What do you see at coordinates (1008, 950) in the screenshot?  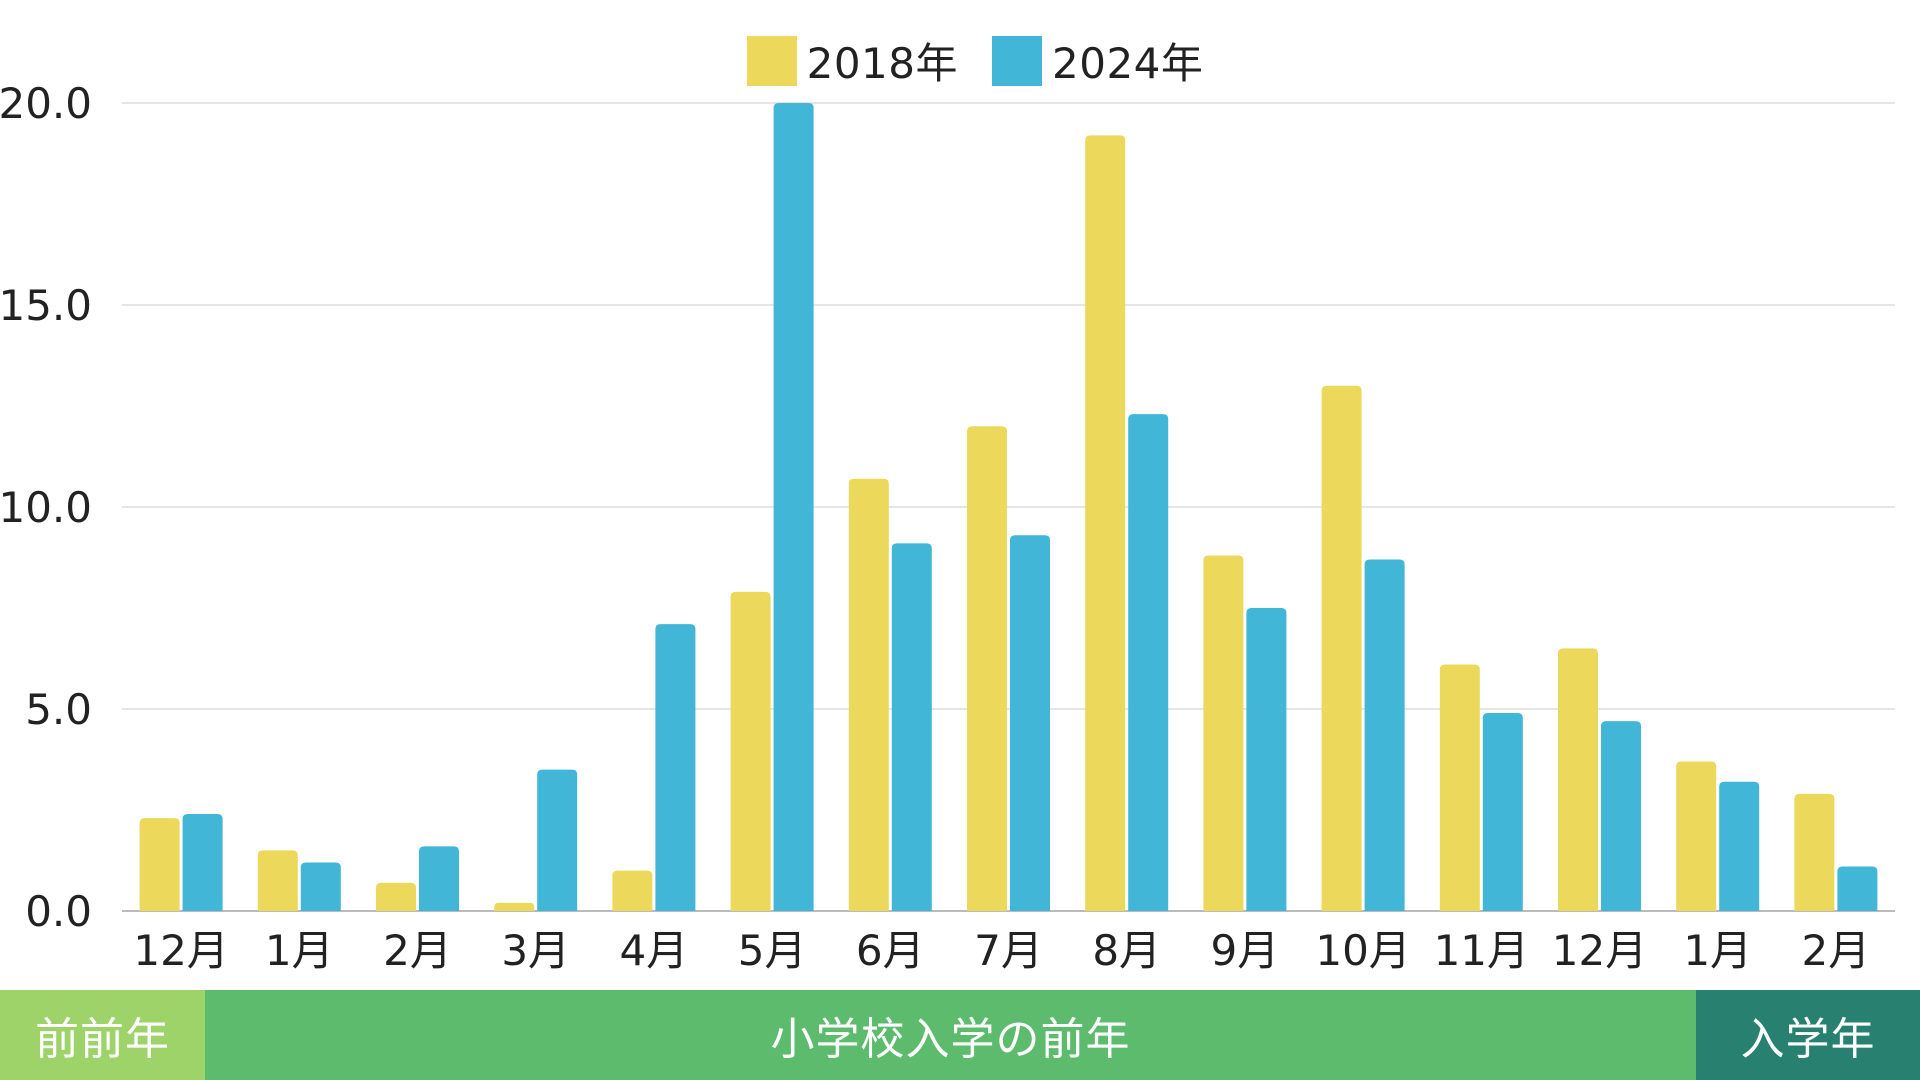 I see `x-tick-label: 7月` at bounding box center [1008, 950].